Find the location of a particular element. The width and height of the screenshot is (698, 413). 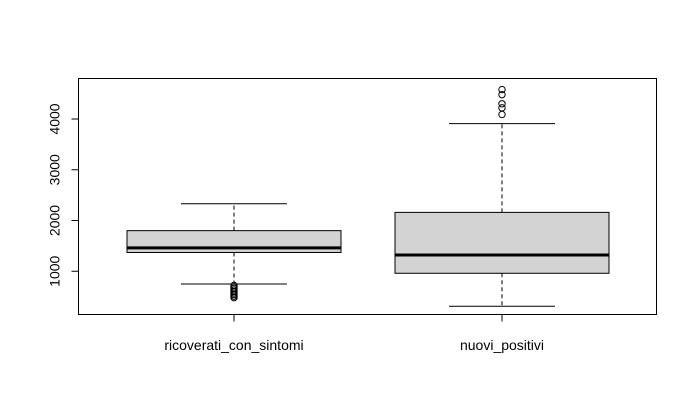

interquartile-box is located at coordinates (502, 242).